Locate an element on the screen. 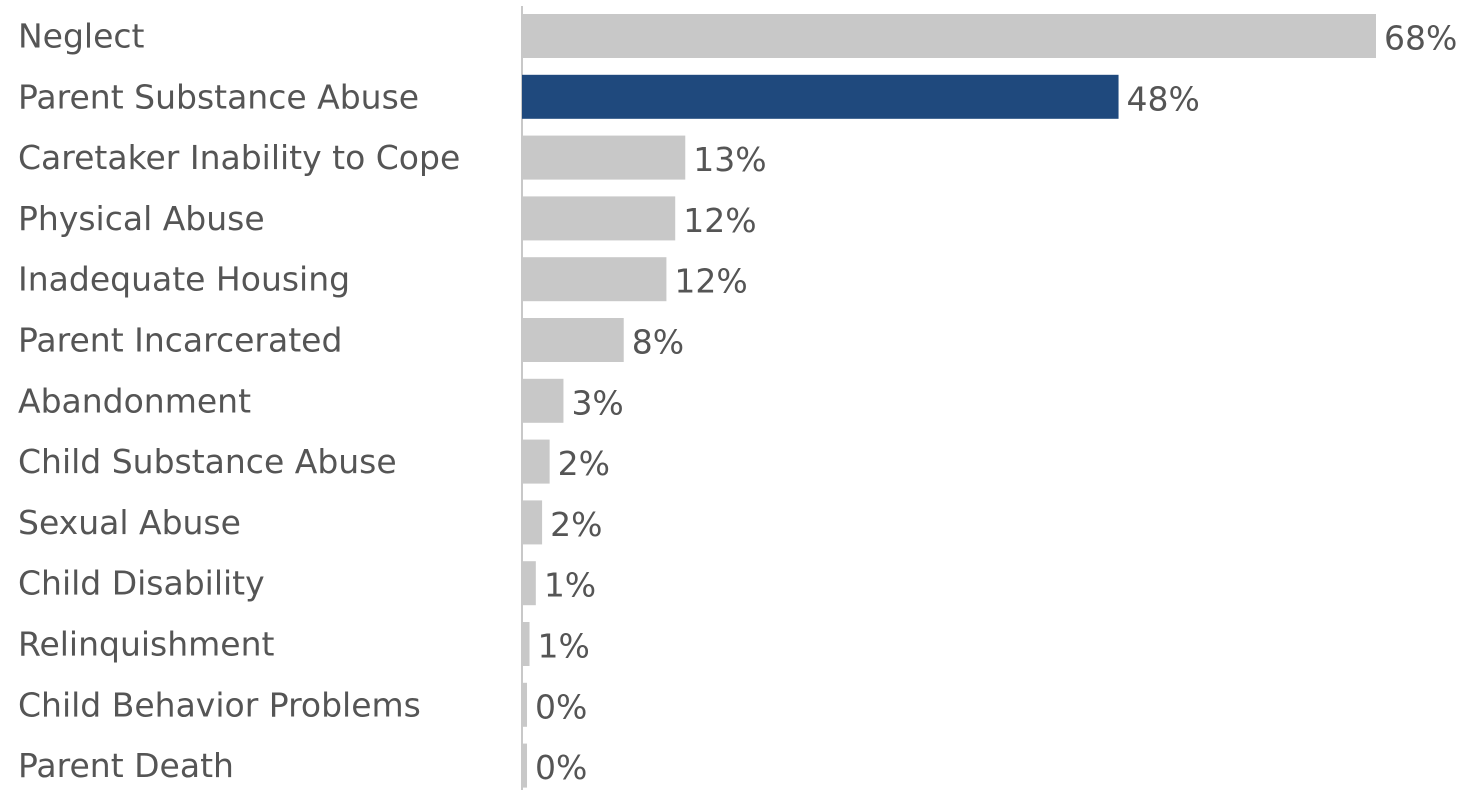 This screenshot has height=790, width=1470. category-label-parent-substance-abuse: Parent Substance Abuse is located at coordinates (218, 96).